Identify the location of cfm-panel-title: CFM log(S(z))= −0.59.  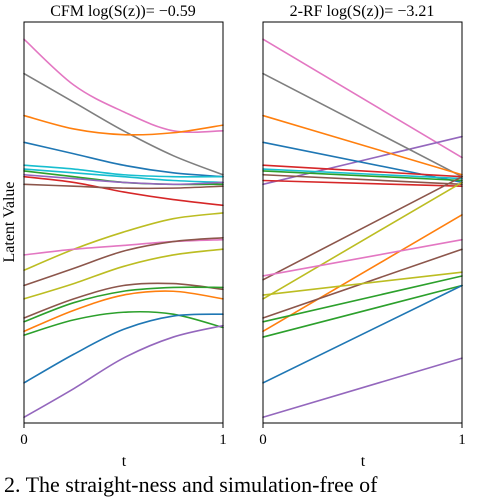
(123, 11).